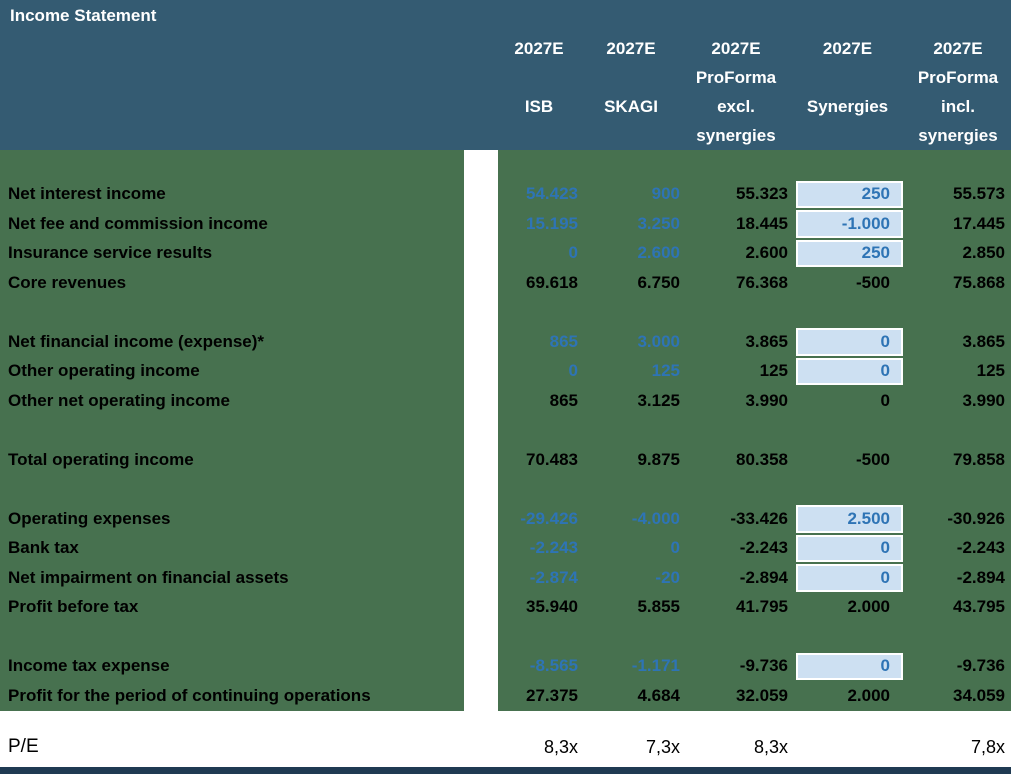  What do you see at coordinates (979, 459) in the screenshot?
I see `value-cell: 79.858` at bounding box center [979, 459].